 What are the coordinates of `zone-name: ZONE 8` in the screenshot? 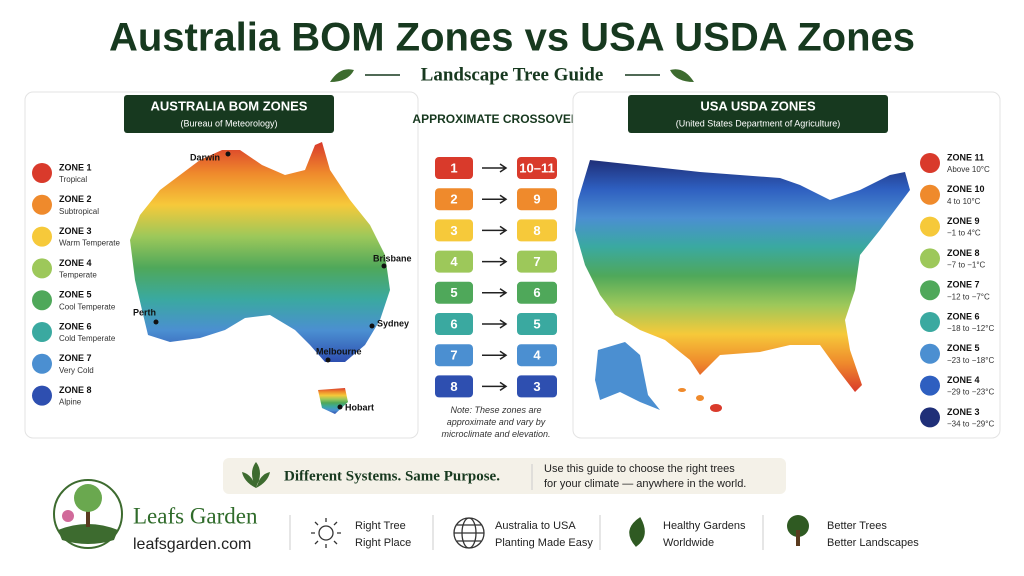 It's located at (75, 390).